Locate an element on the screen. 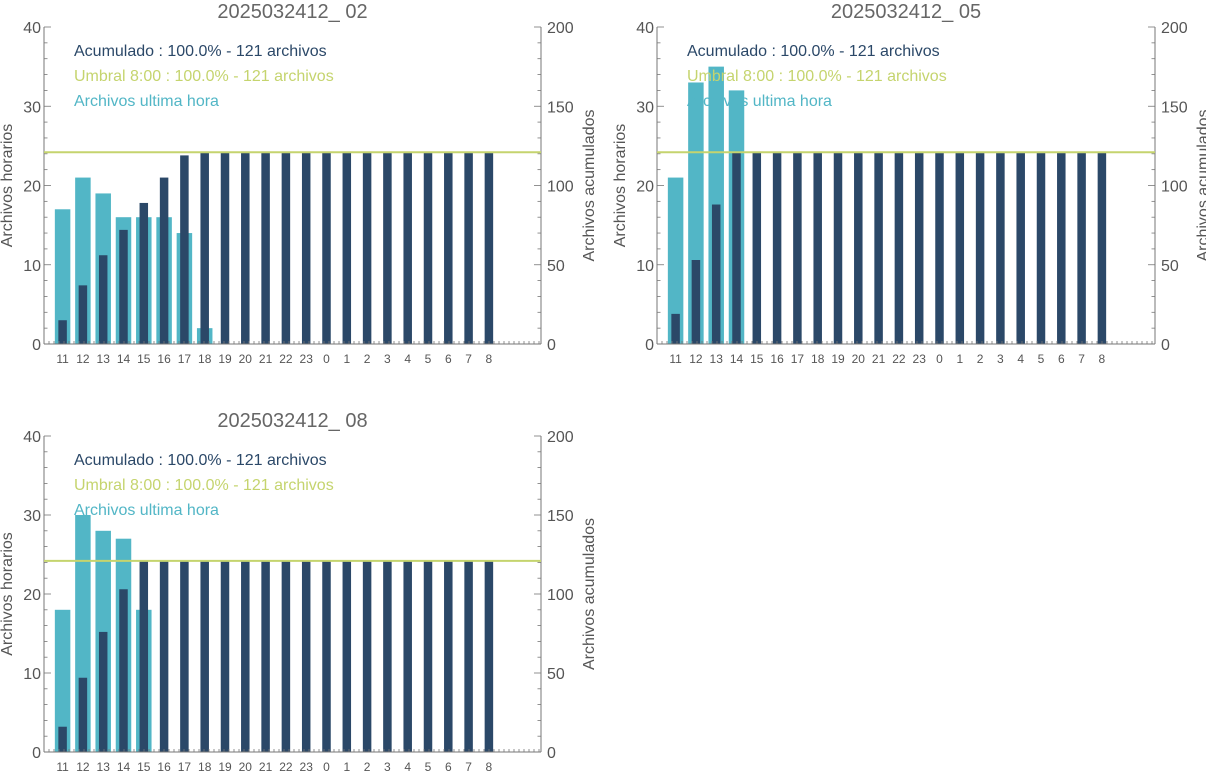 The width and height of the screenshot is (1206, 776). x-tick-label: 12 is located at coordinates (83, 359).